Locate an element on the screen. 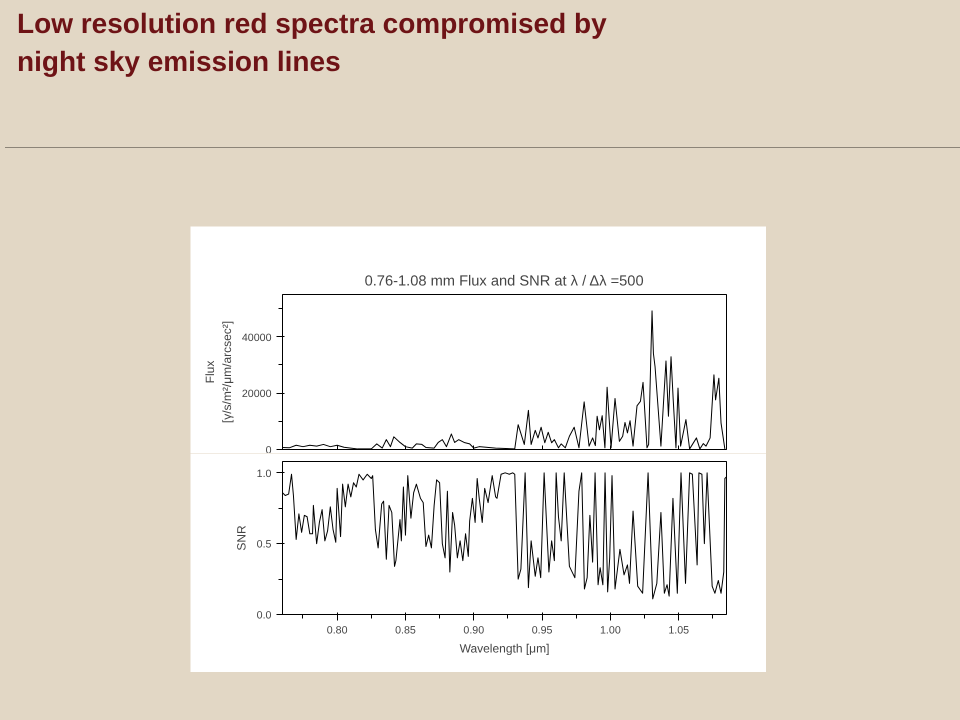 This screenshot has width=960, height=720. x-tick-label: 0.90 is located at coordinates (473, 630).